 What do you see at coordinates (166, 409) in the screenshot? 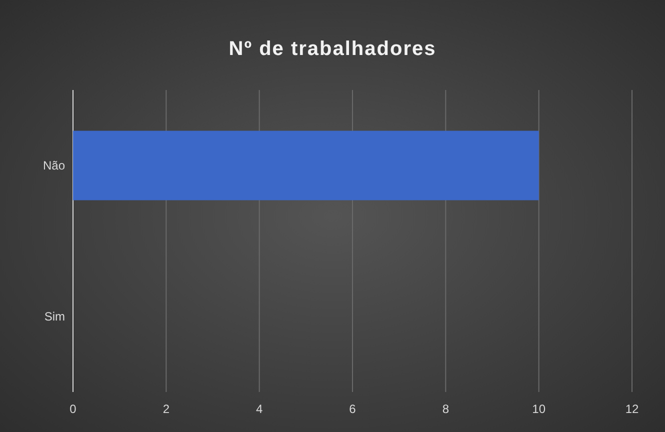
I see `x-tick-label: 2` at bounding box center [166, 409].